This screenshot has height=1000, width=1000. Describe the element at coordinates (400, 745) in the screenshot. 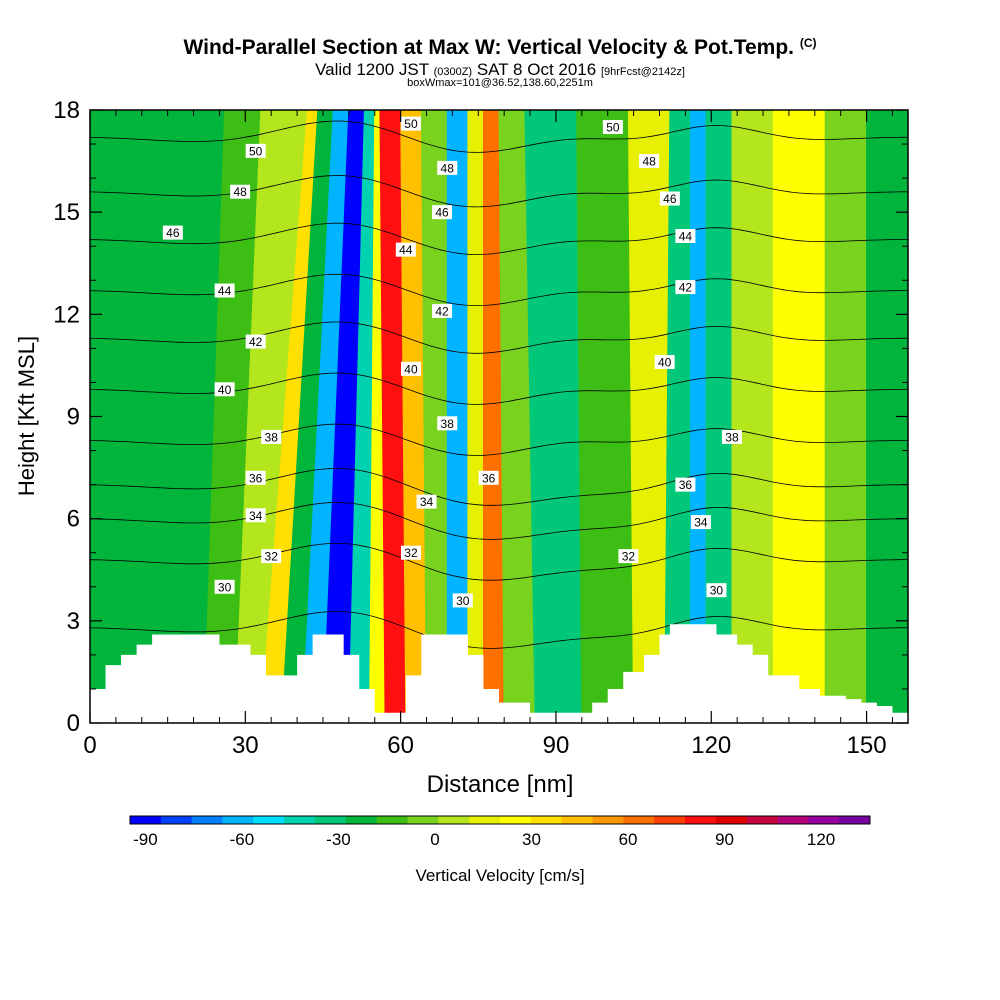

I see `x-tick-label: 60` at that location.